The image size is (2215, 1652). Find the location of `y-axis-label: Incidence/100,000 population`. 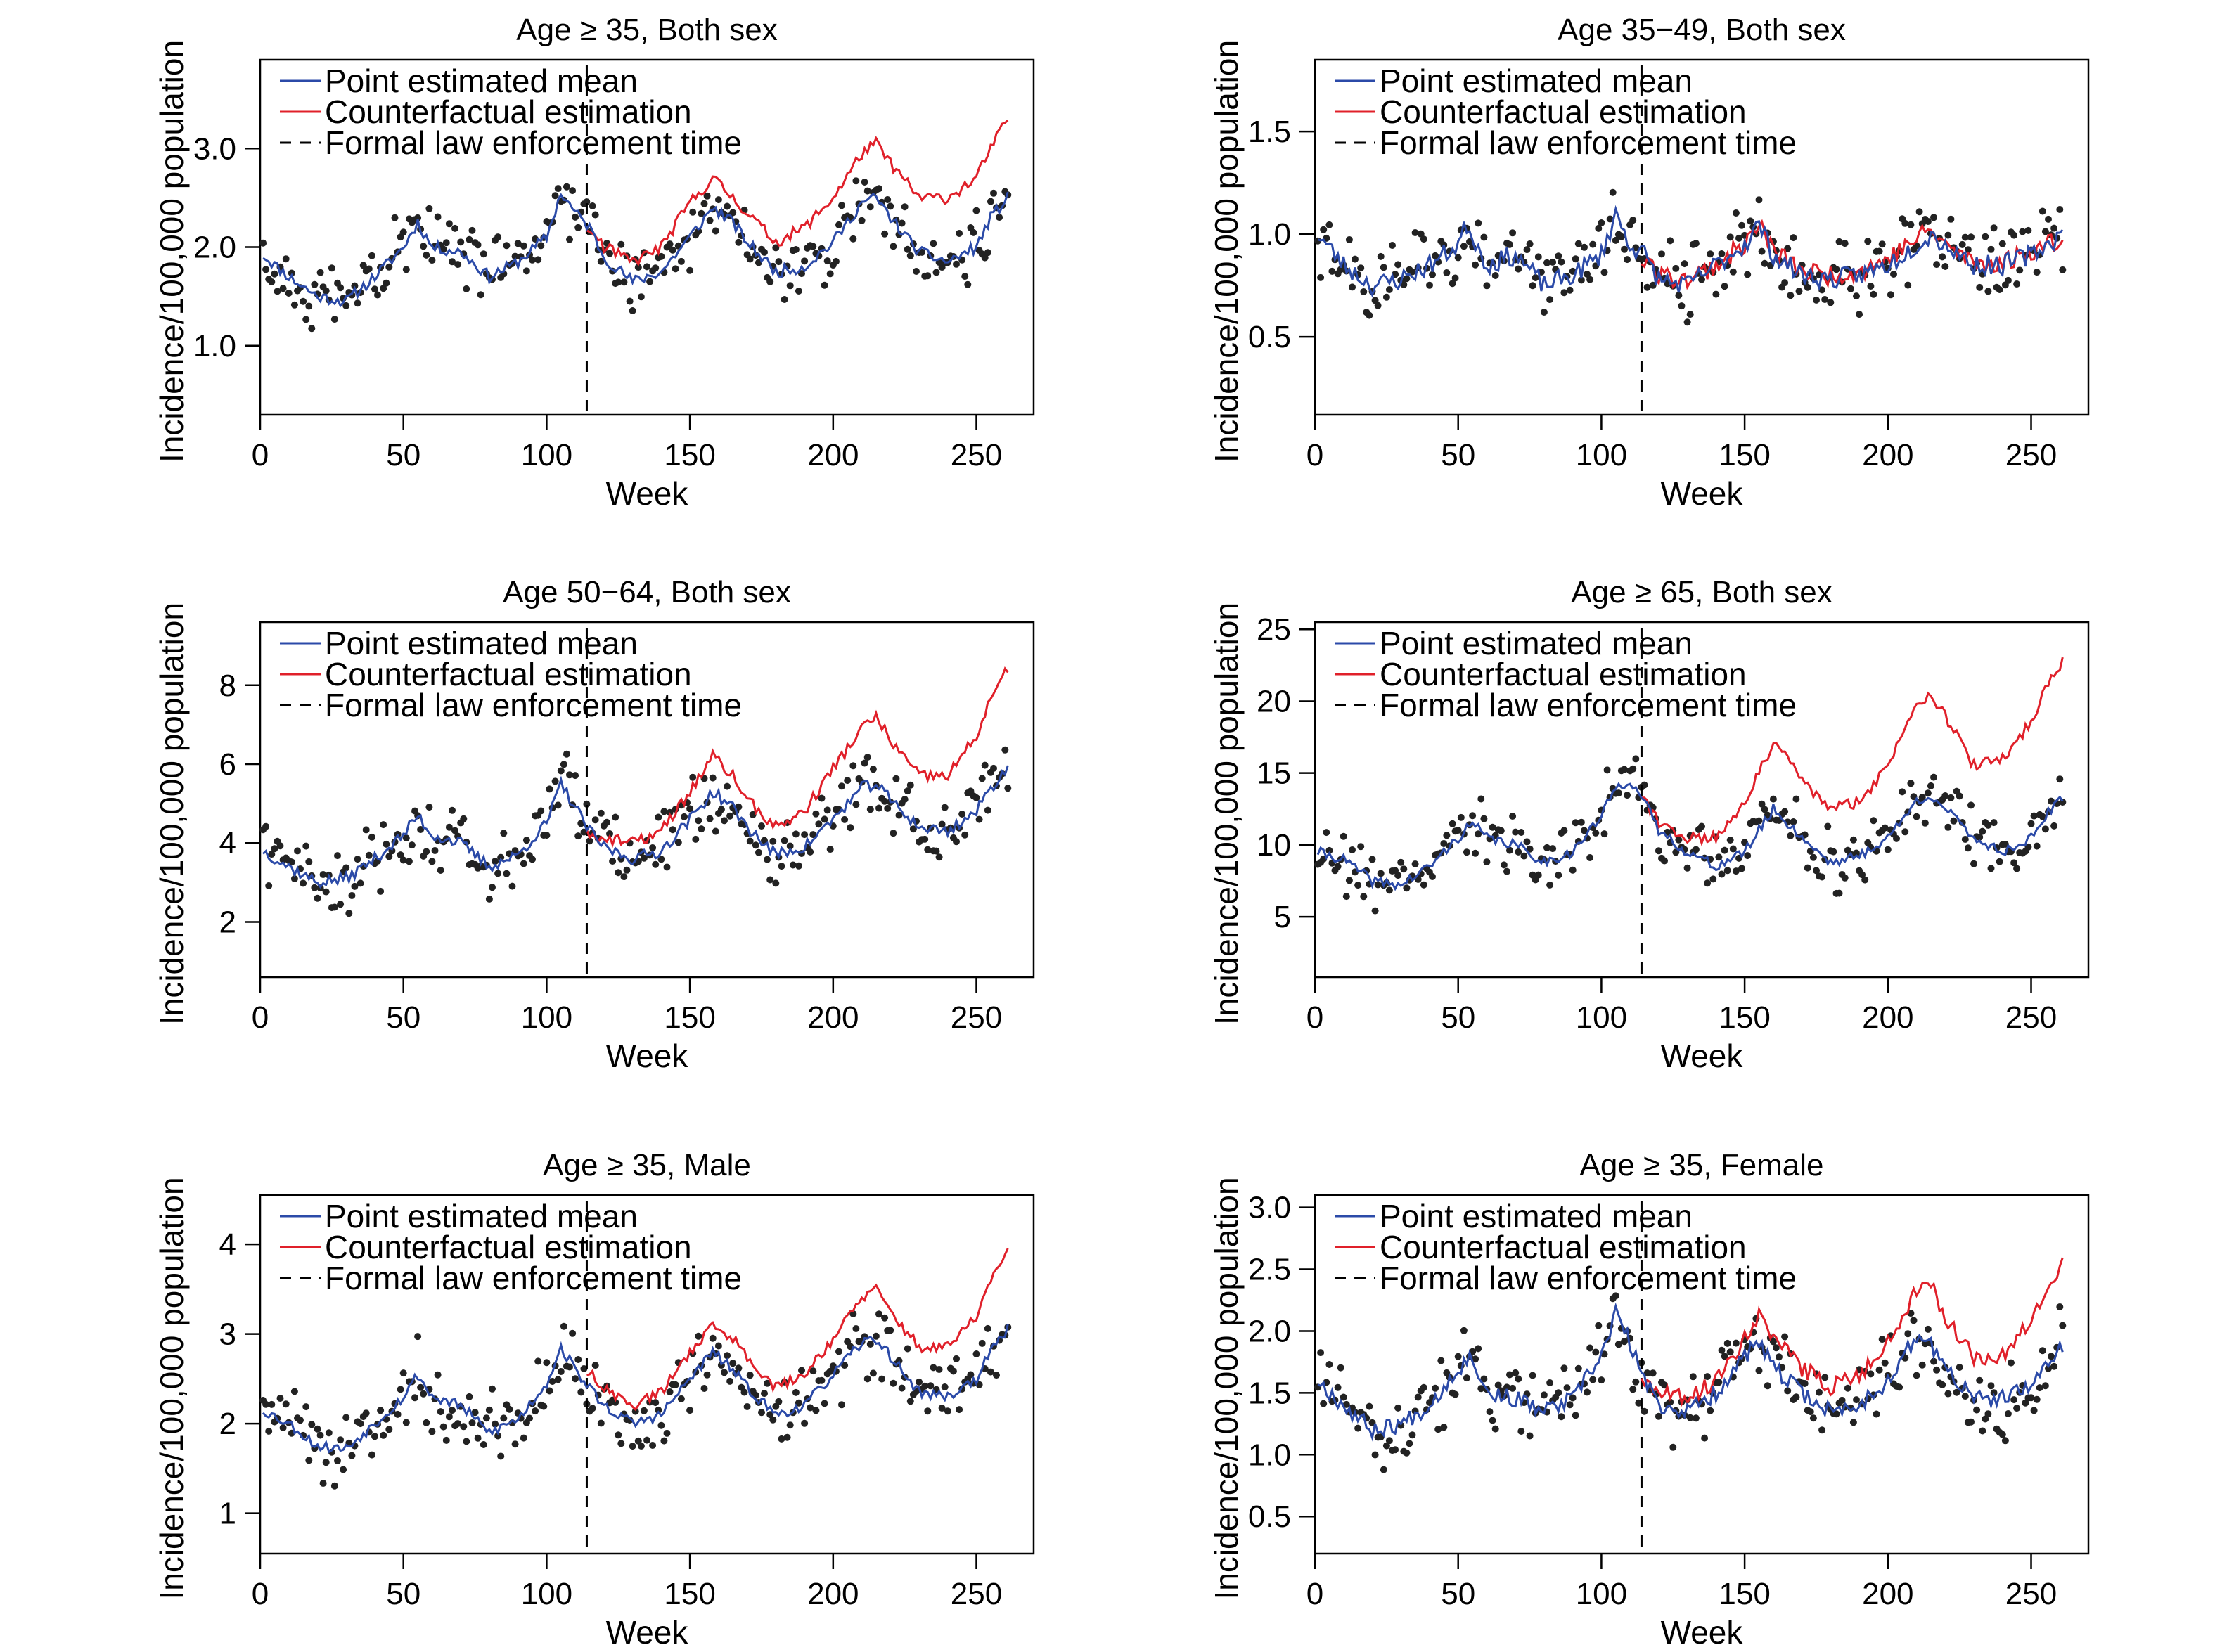

y-axis-label: Incidence/100,000 population is located at coordinates (171, 813).